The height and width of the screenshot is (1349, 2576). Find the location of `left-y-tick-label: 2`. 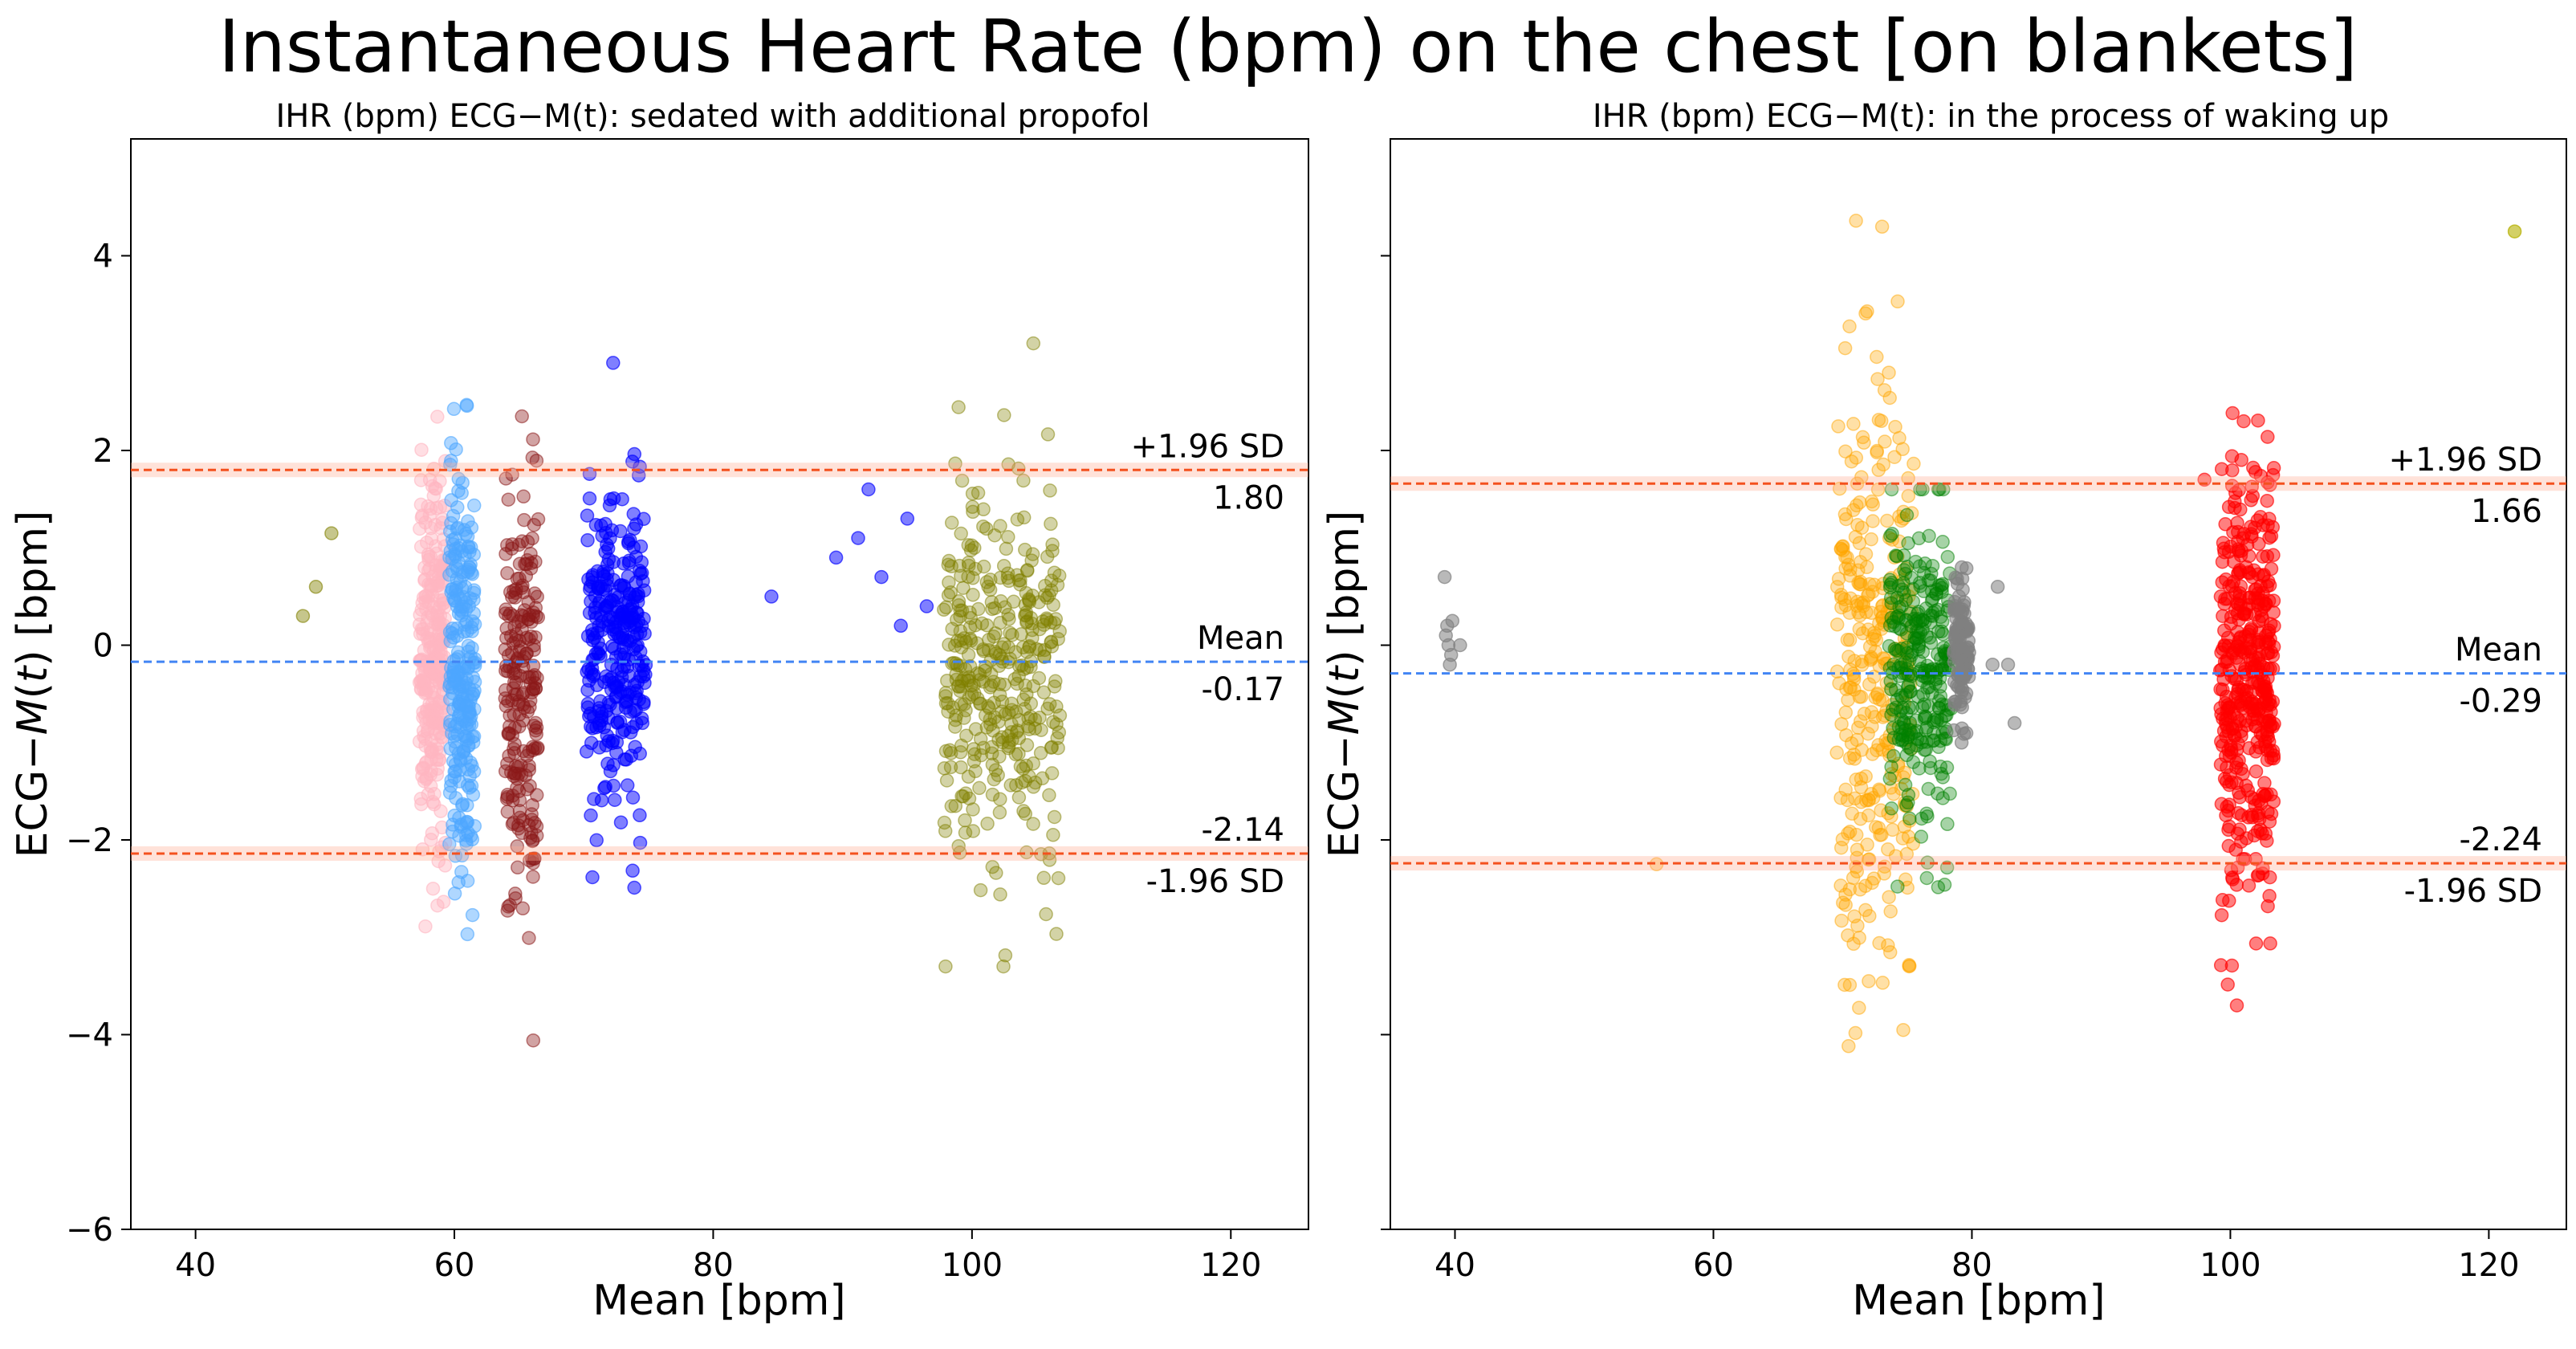

left-y-tick-label: 2 is located at coordinates (103, 451).